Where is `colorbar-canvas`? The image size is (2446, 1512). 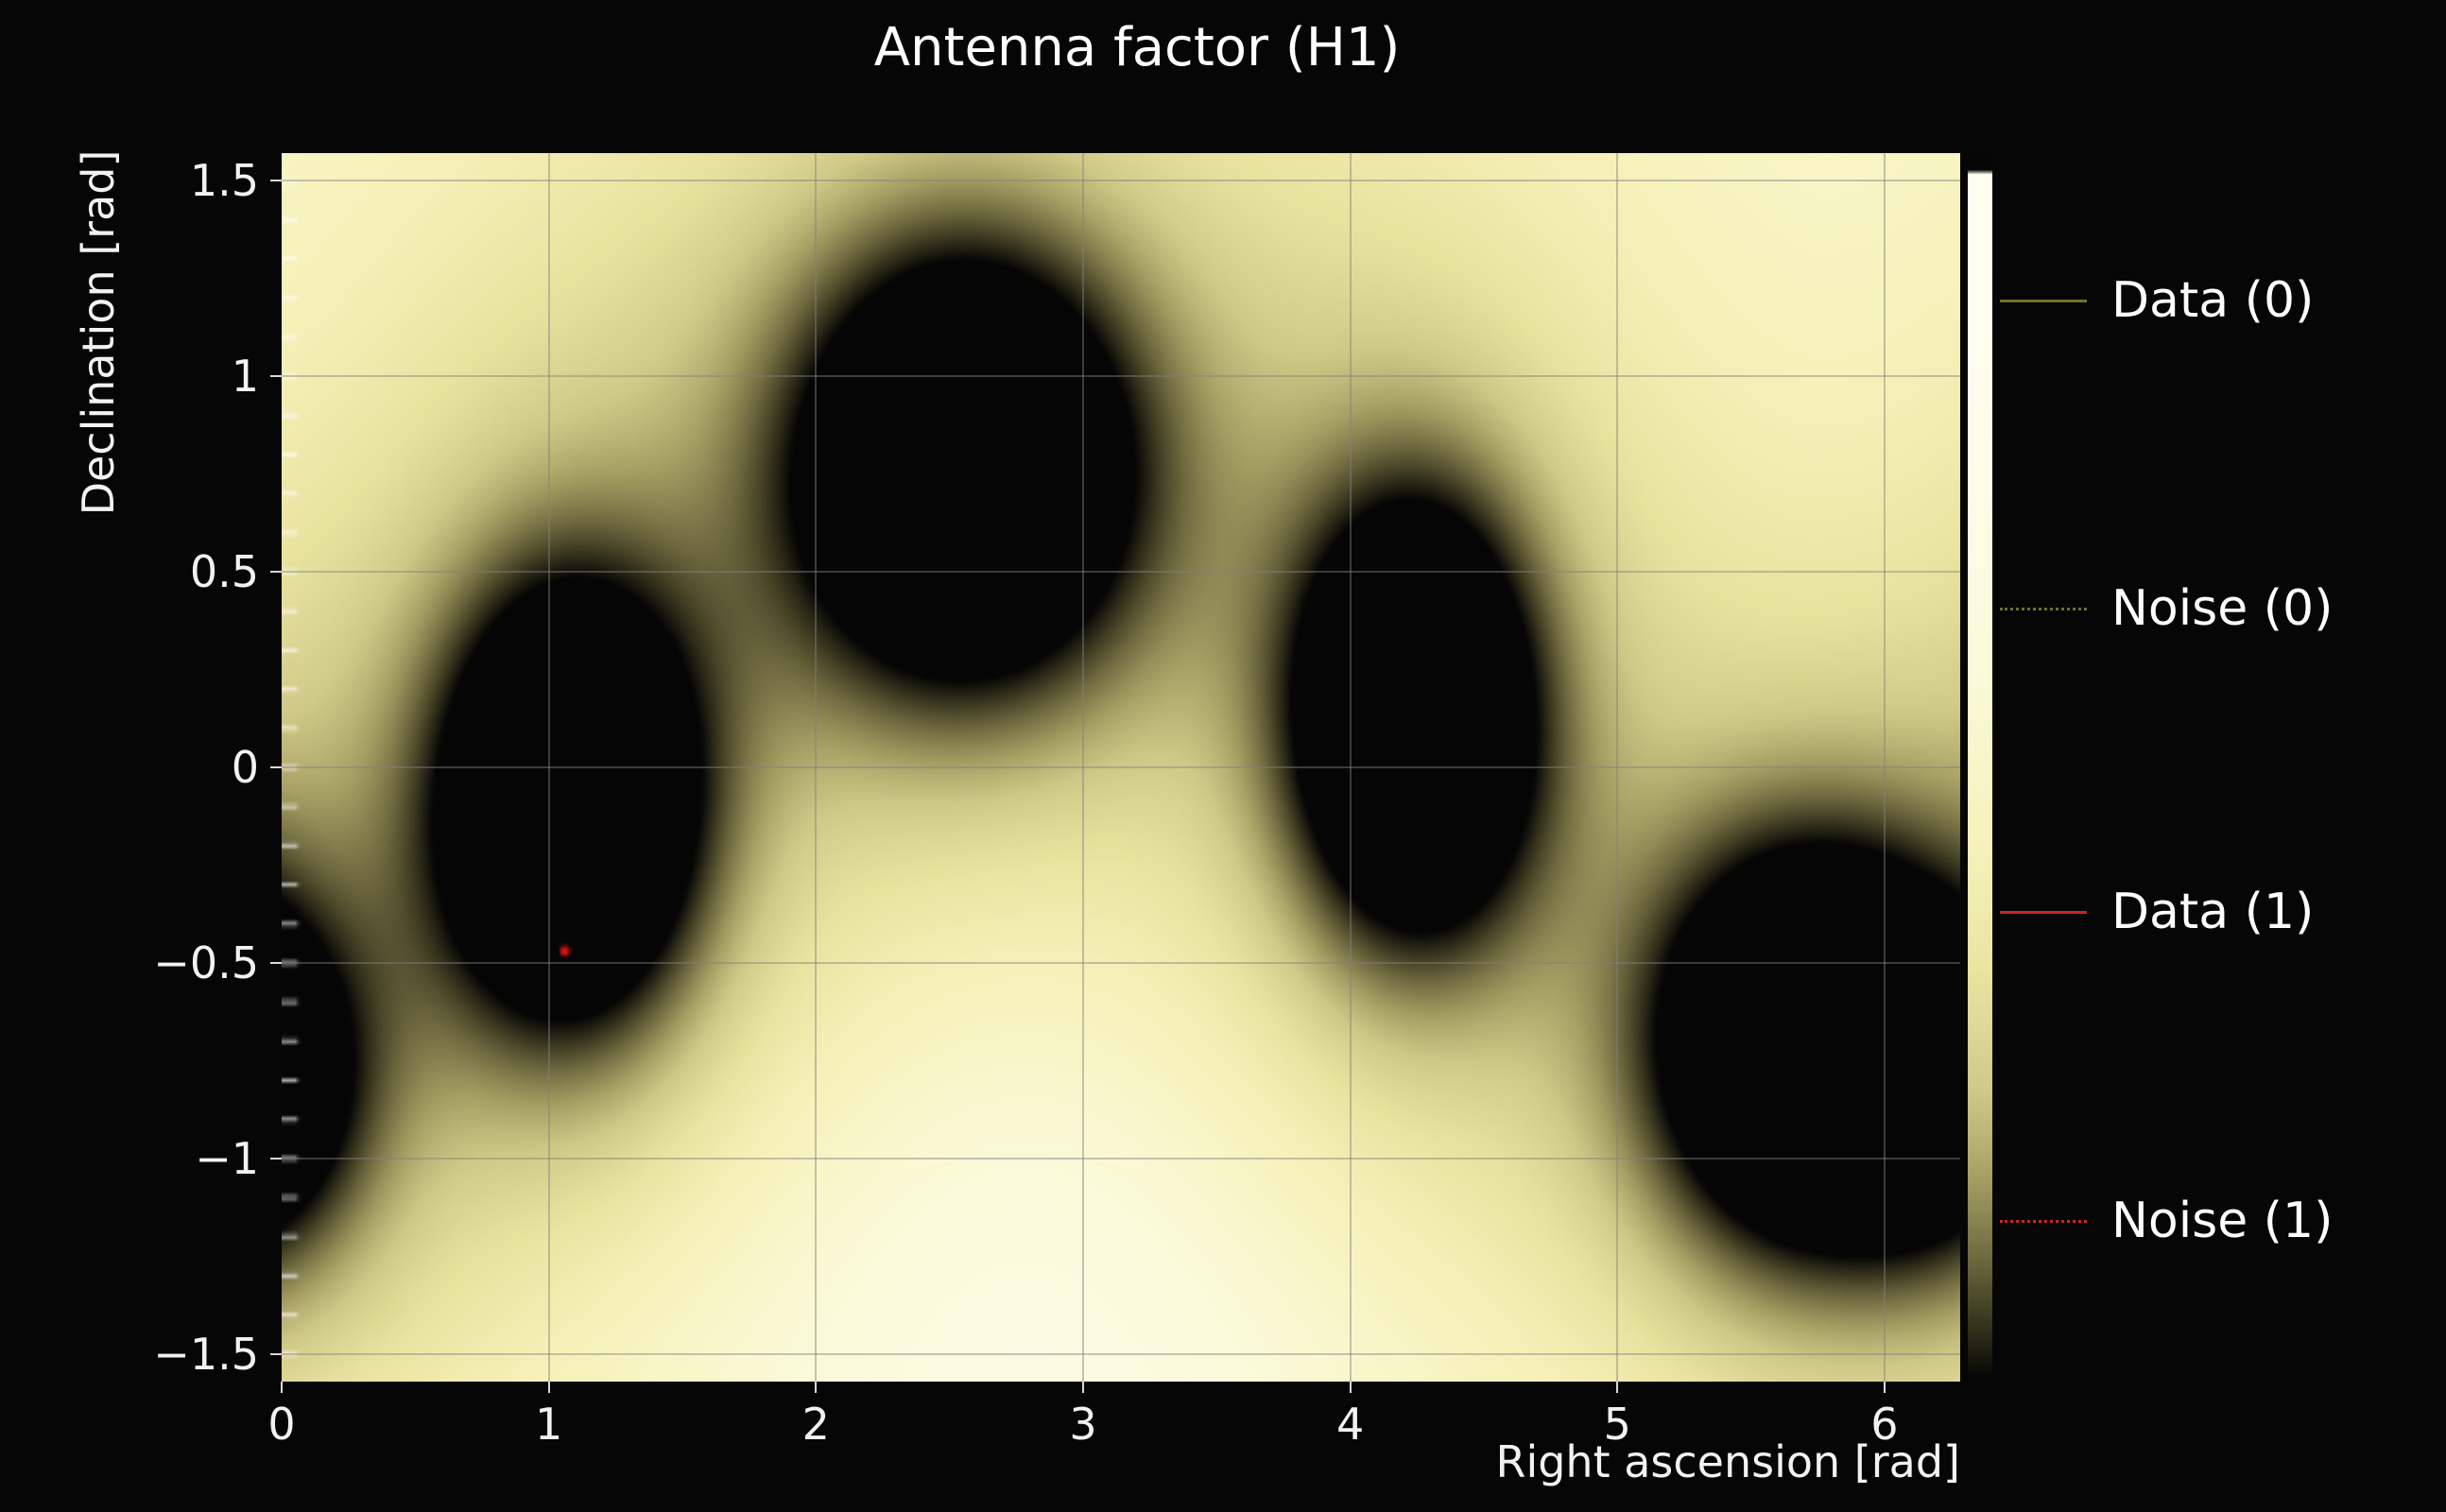
colorbar-canvas is located at coordinates (1980, 767).